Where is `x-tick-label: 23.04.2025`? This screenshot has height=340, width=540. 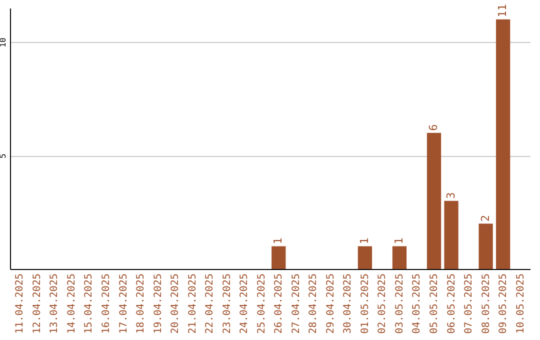 x-tick-label: 23.04.2025 is located at coordinates (227, 304).